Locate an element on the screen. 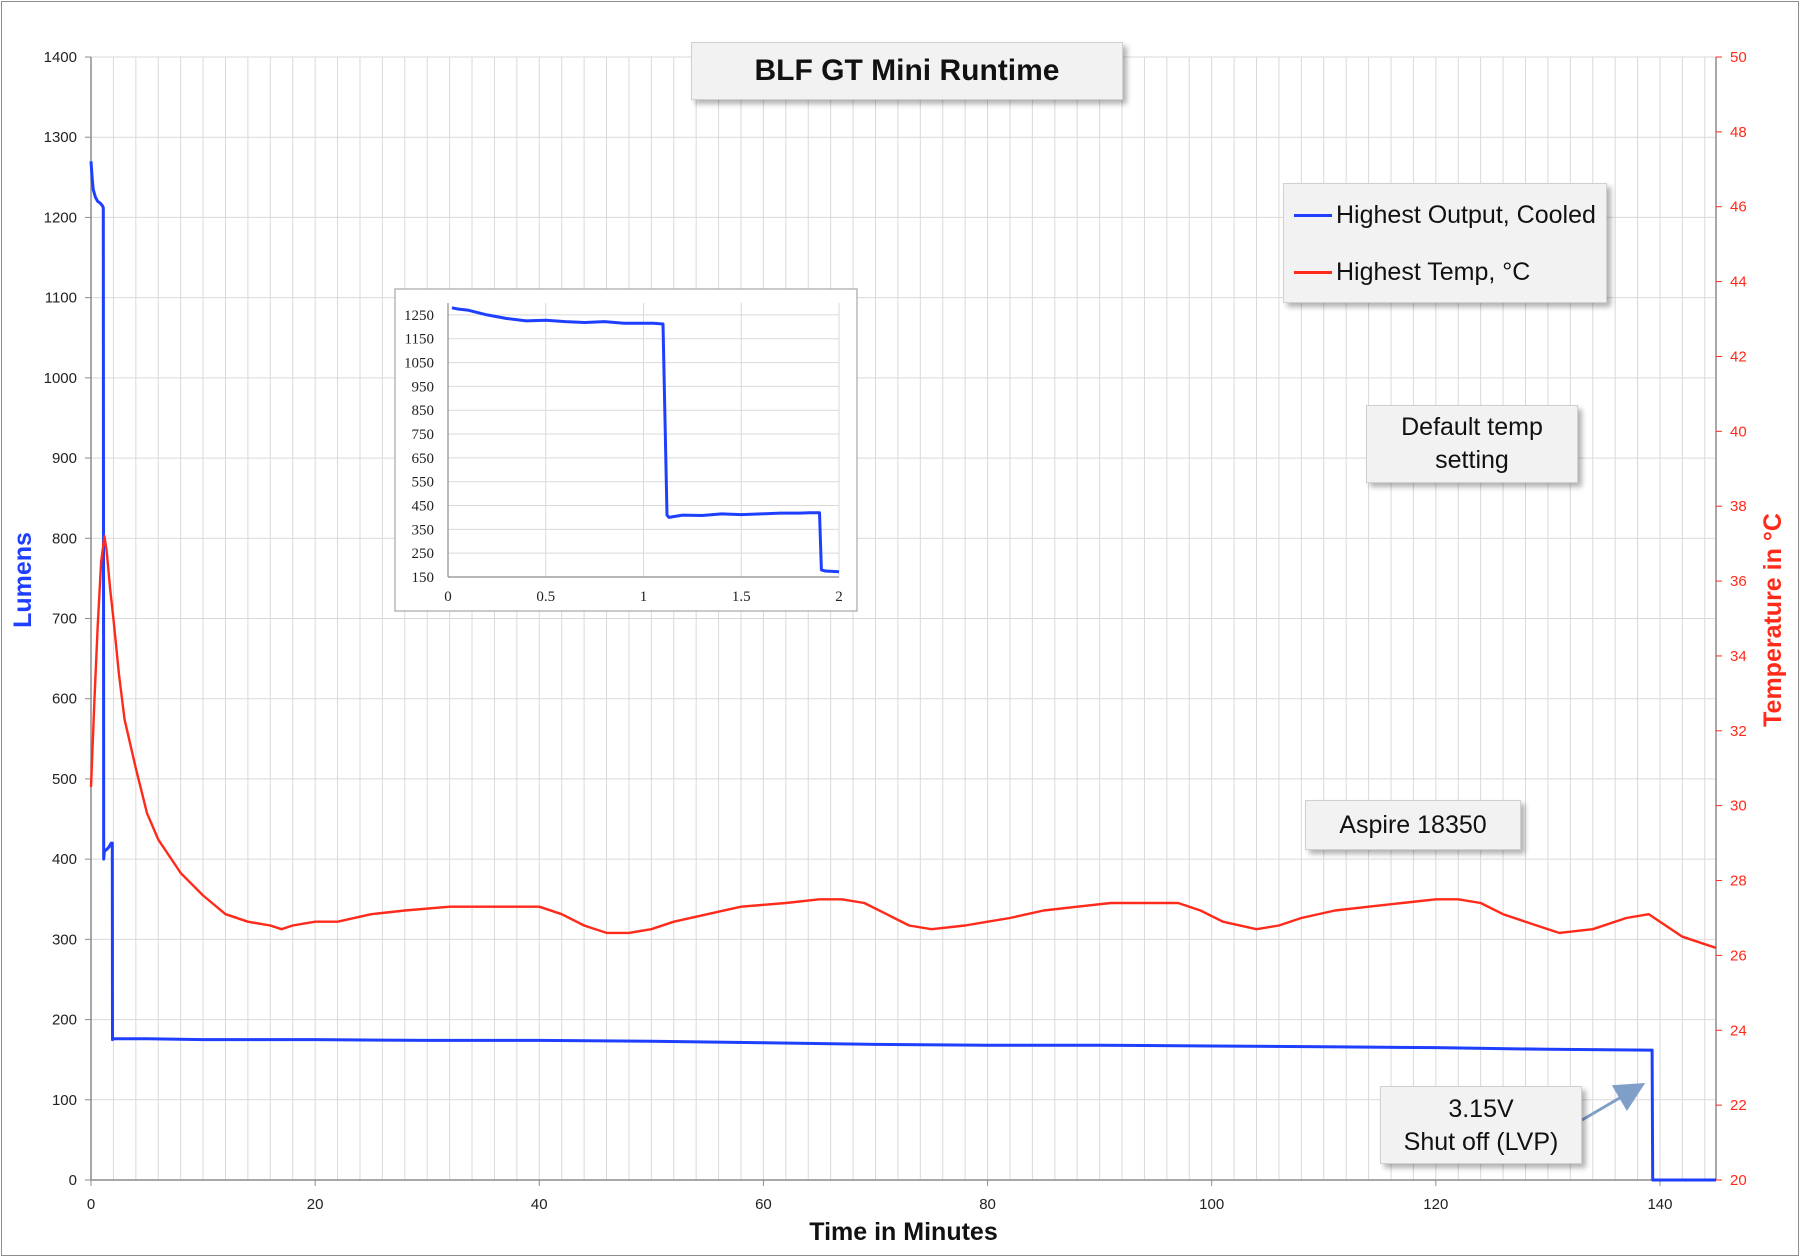  y2-tick-label: 22 is located at coordinates (1738, 1105).